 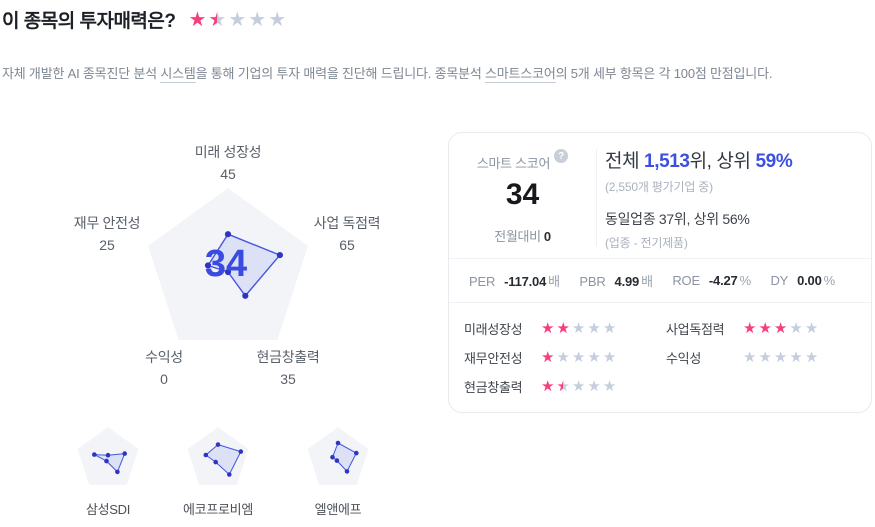 I want to click on rank-percent: 59%, so click(x=774, y=161).